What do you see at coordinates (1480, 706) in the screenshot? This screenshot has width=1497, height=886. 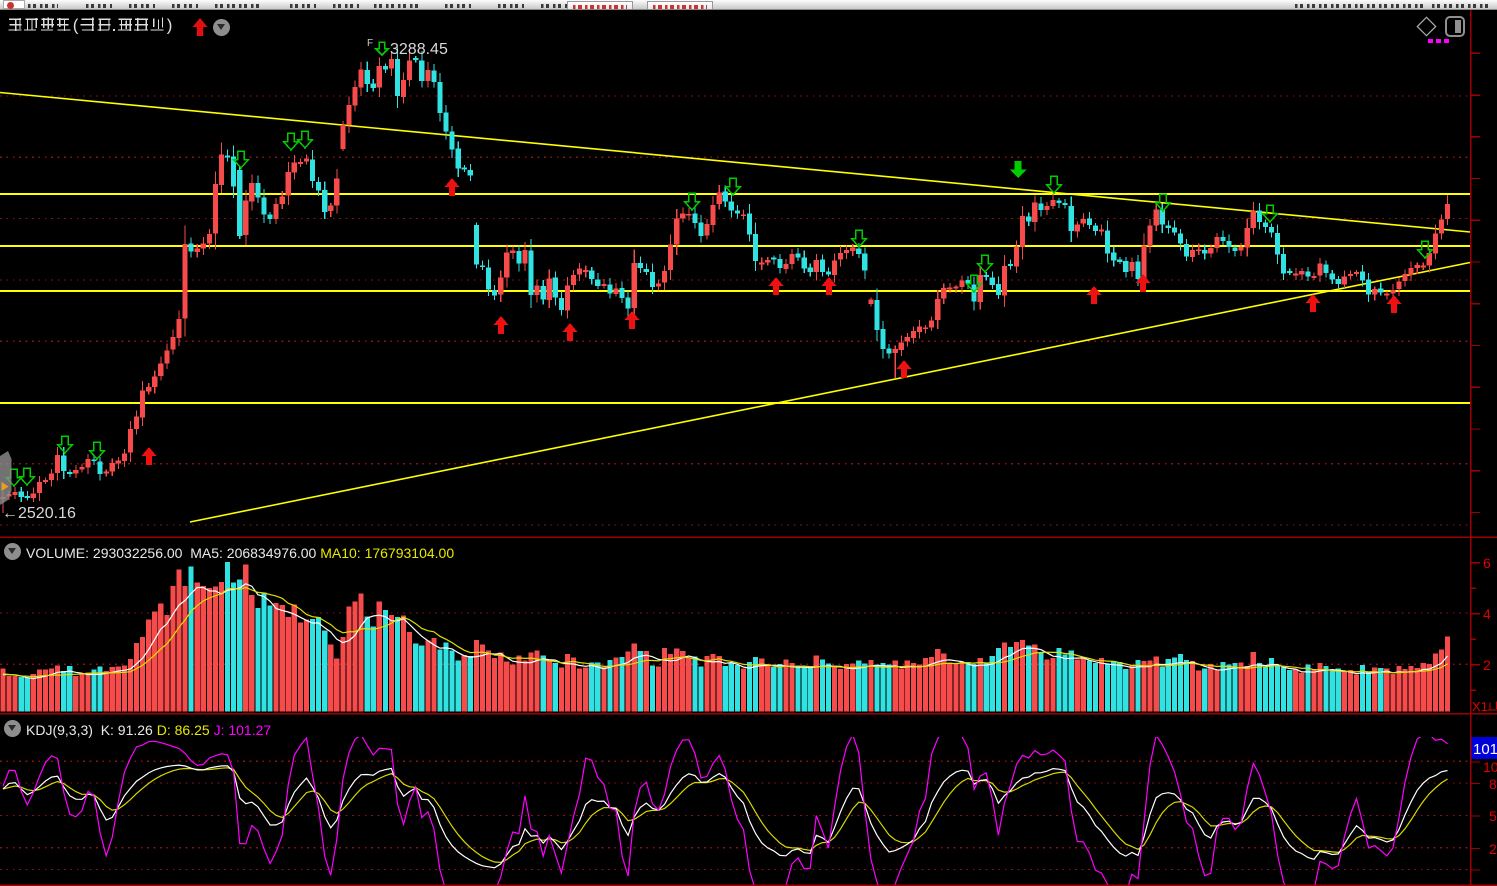 I see `svg-text: X1` at bounding box center [1480, 706].